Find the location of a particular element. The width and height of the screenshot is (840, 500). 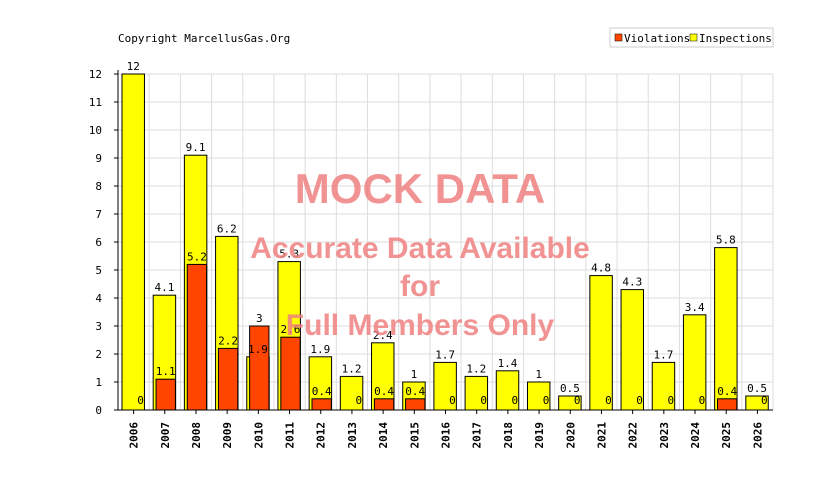

x-tick-label: 2013 is located at coordinates (352, 435).